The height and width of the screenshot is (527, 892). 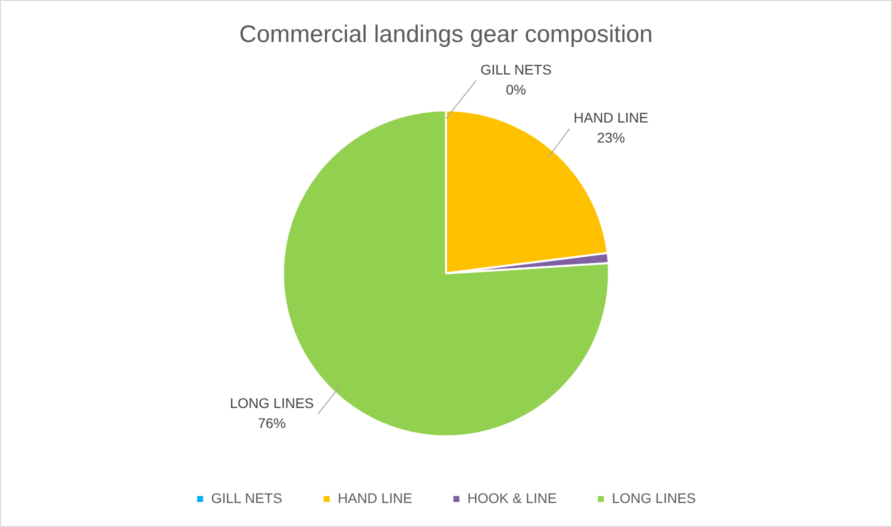 I want to click on legend-label: GILL NETS, so click(x=246, y=498).